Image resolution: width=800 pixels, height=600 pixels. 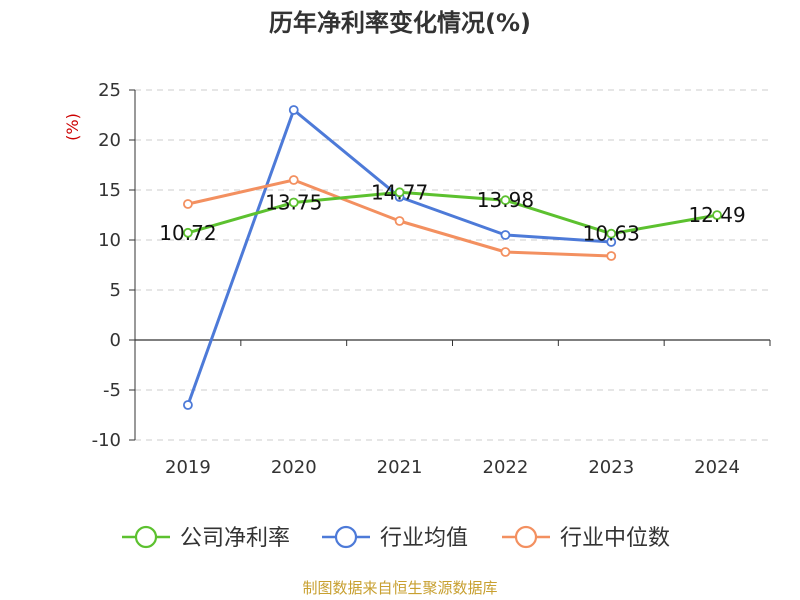 What do you see at coordinates (506, 467) in the screenshot?
I see `x-tick-label: 2022` at bounding box center [506, 467].